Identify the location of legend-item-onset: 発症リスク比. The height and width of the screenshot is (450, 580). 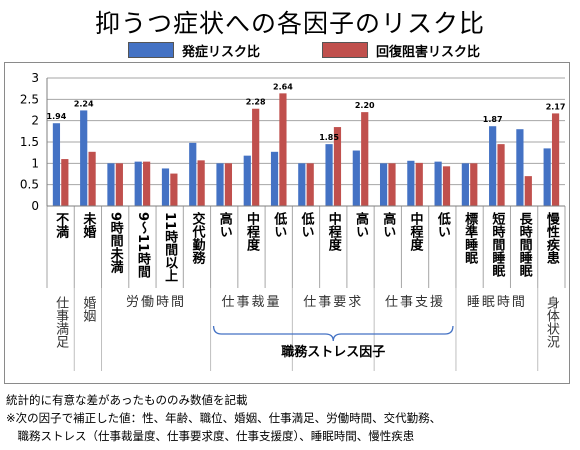
(194, 50).